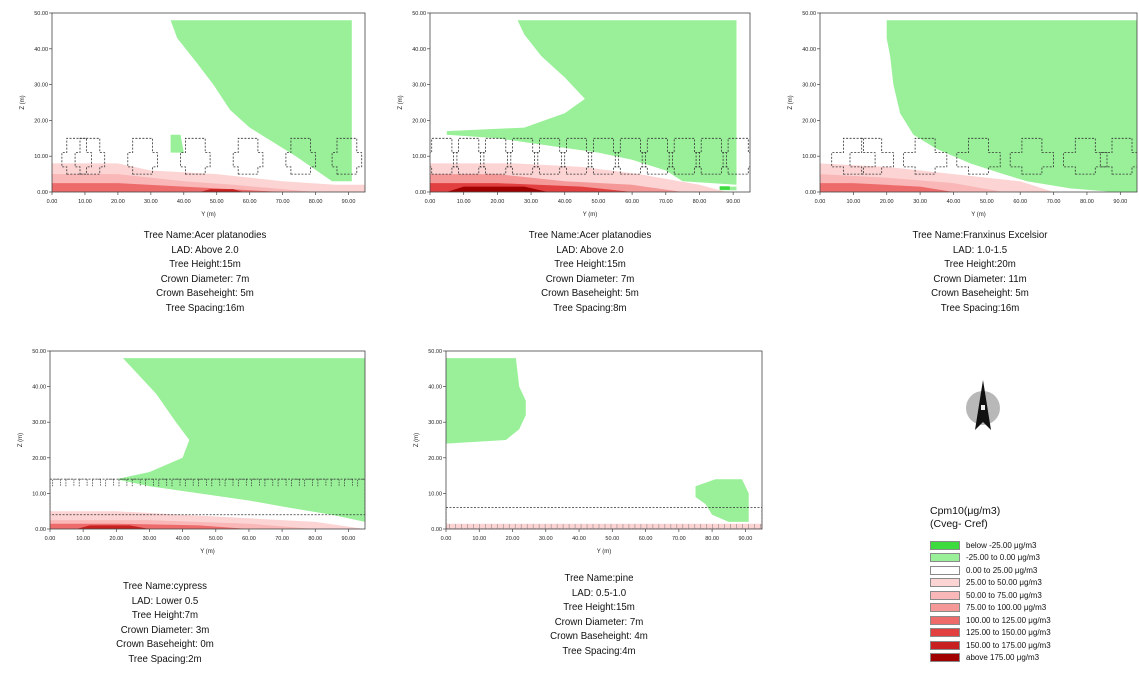 The width and height of the screenshot is (1139, 679). I want to click on legend-label: below -25.00 μg/m3, so click(1001, 545).